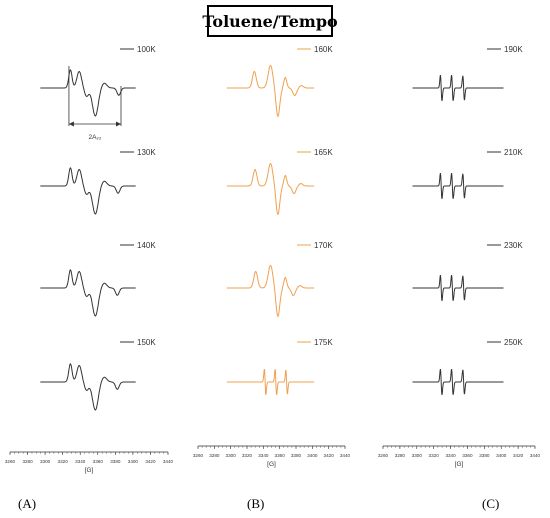 The width and height of the screenshot is (550, 518). I want to click on legend-label-175K: 175K, so click(323, 342).